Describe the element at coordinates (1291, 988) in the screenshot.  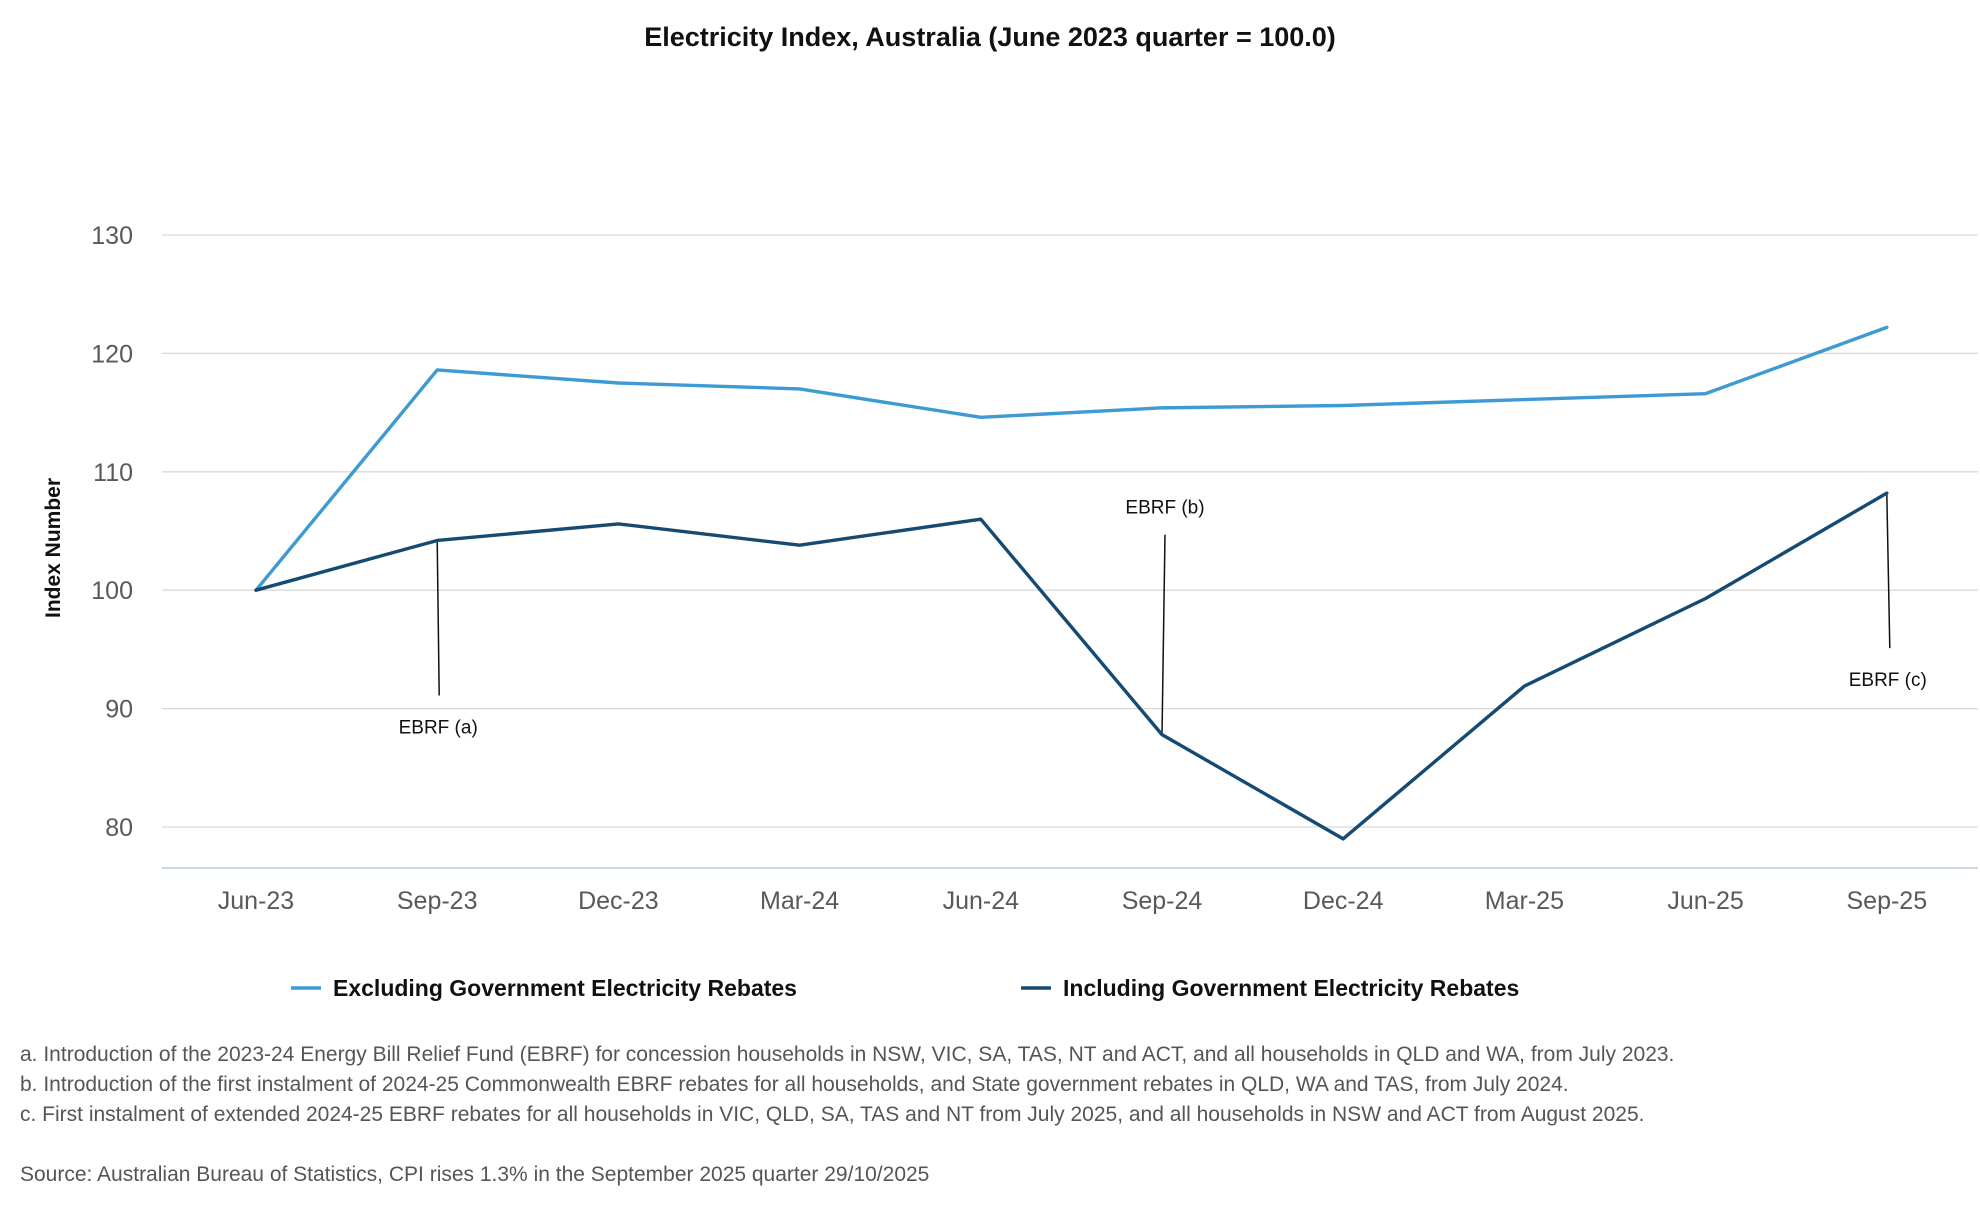
I see `legend-label: Including Government Electricity Rebates` at that location.